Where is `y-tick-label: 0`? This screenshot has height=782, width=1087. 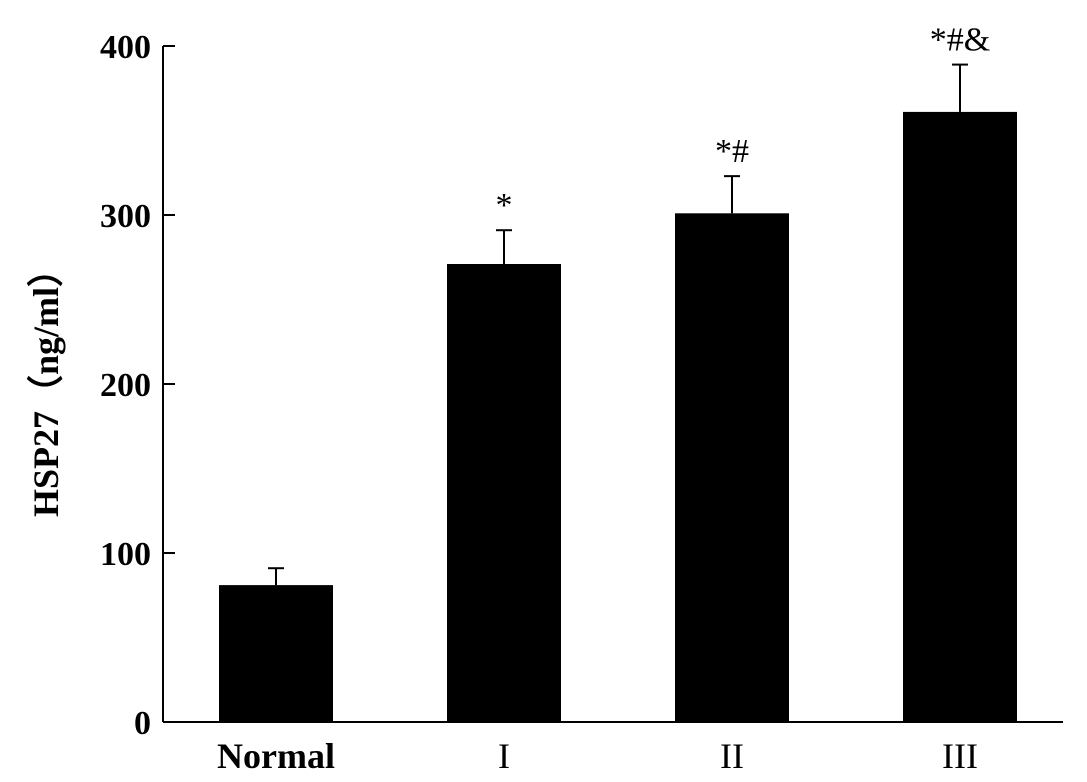
y-tick-label: 0 is located at coordinates (142, 723).